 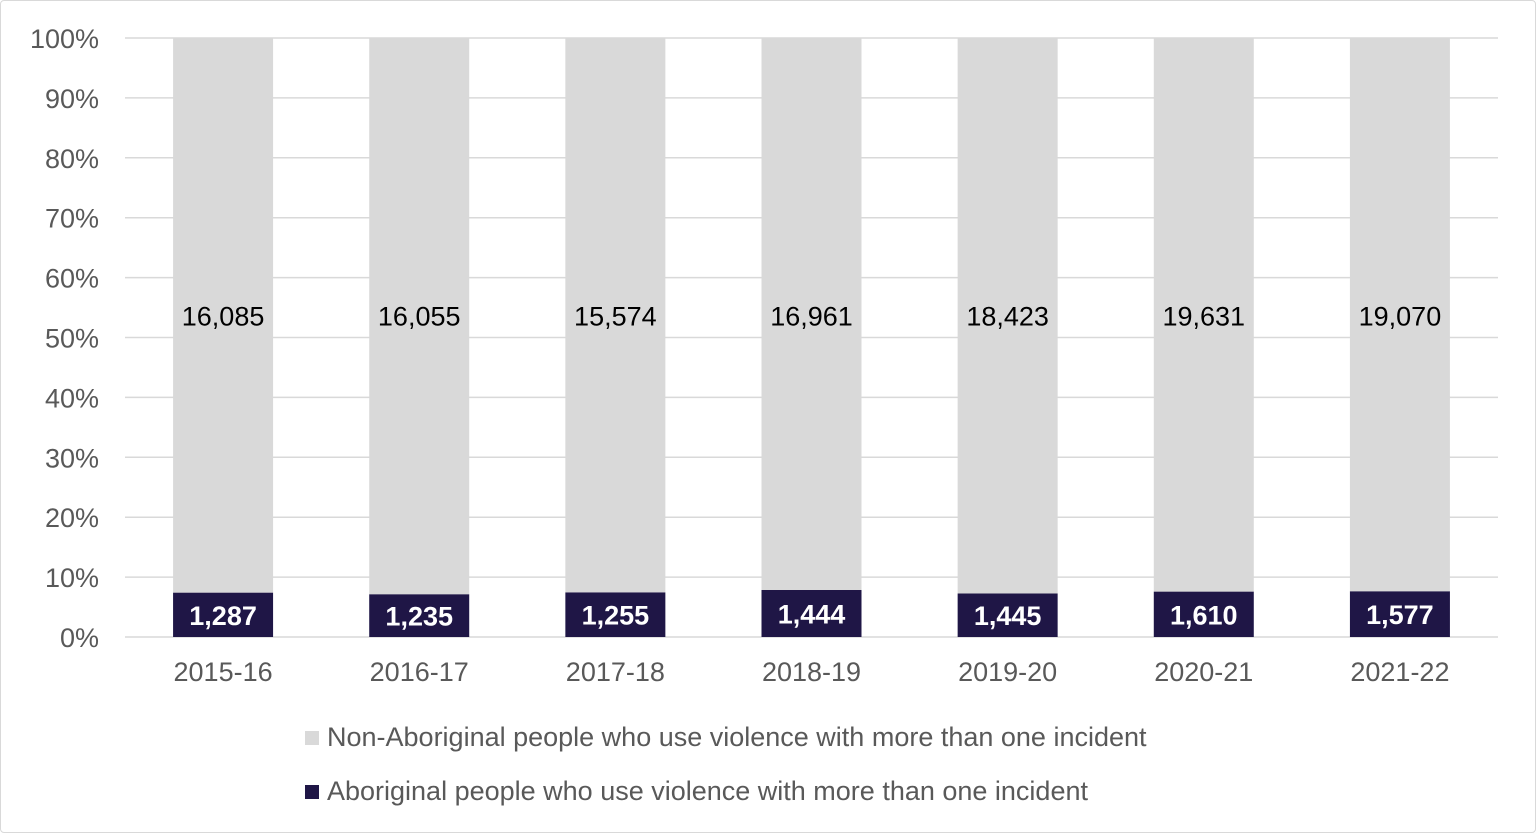 What do you see at coordinates (72, 458) in the screenshot?
I see `y-tick-label: 30%` at bounding box center [72, 458].